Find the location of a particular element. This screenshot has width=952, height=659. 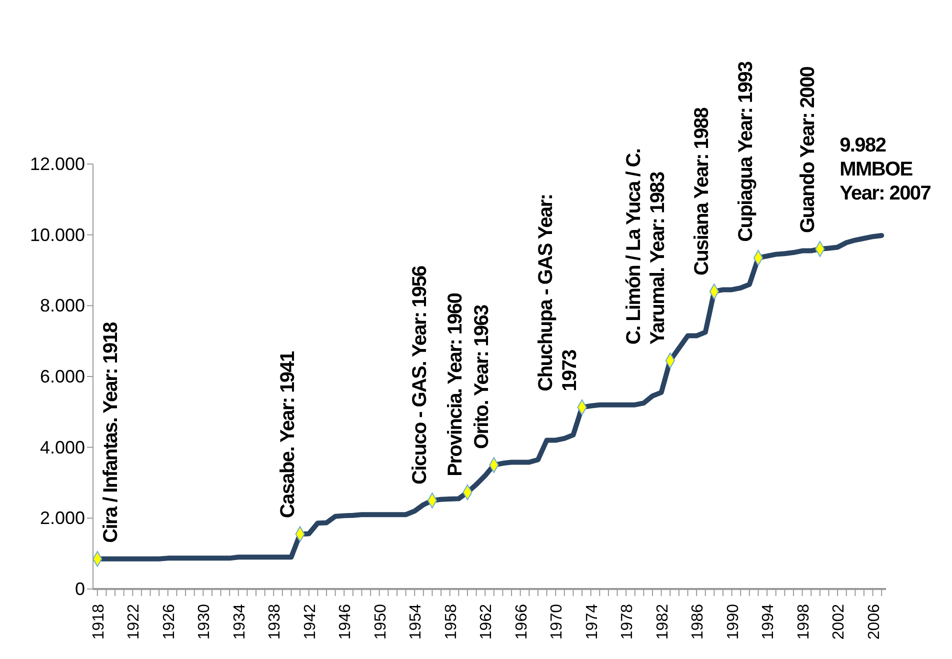

x-tick-label: 2006 is located at coordinates (874, 622).